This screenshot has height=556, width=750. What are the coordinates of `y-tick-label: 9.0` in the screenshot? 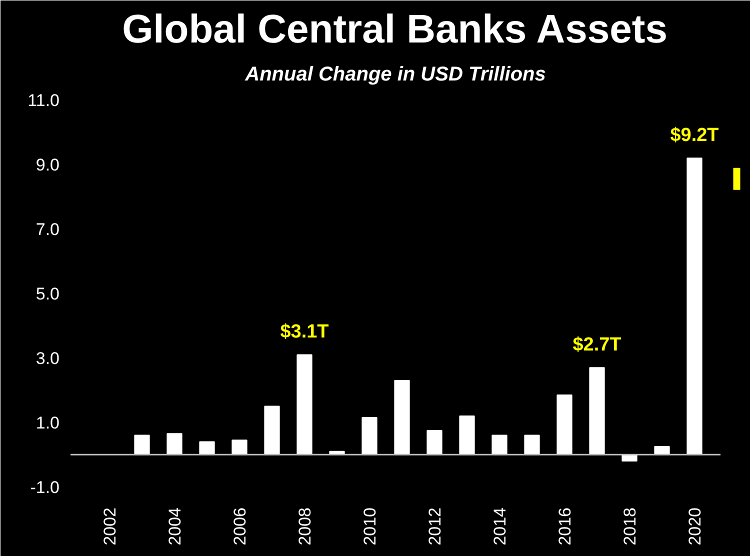 It's located at (48, 165).